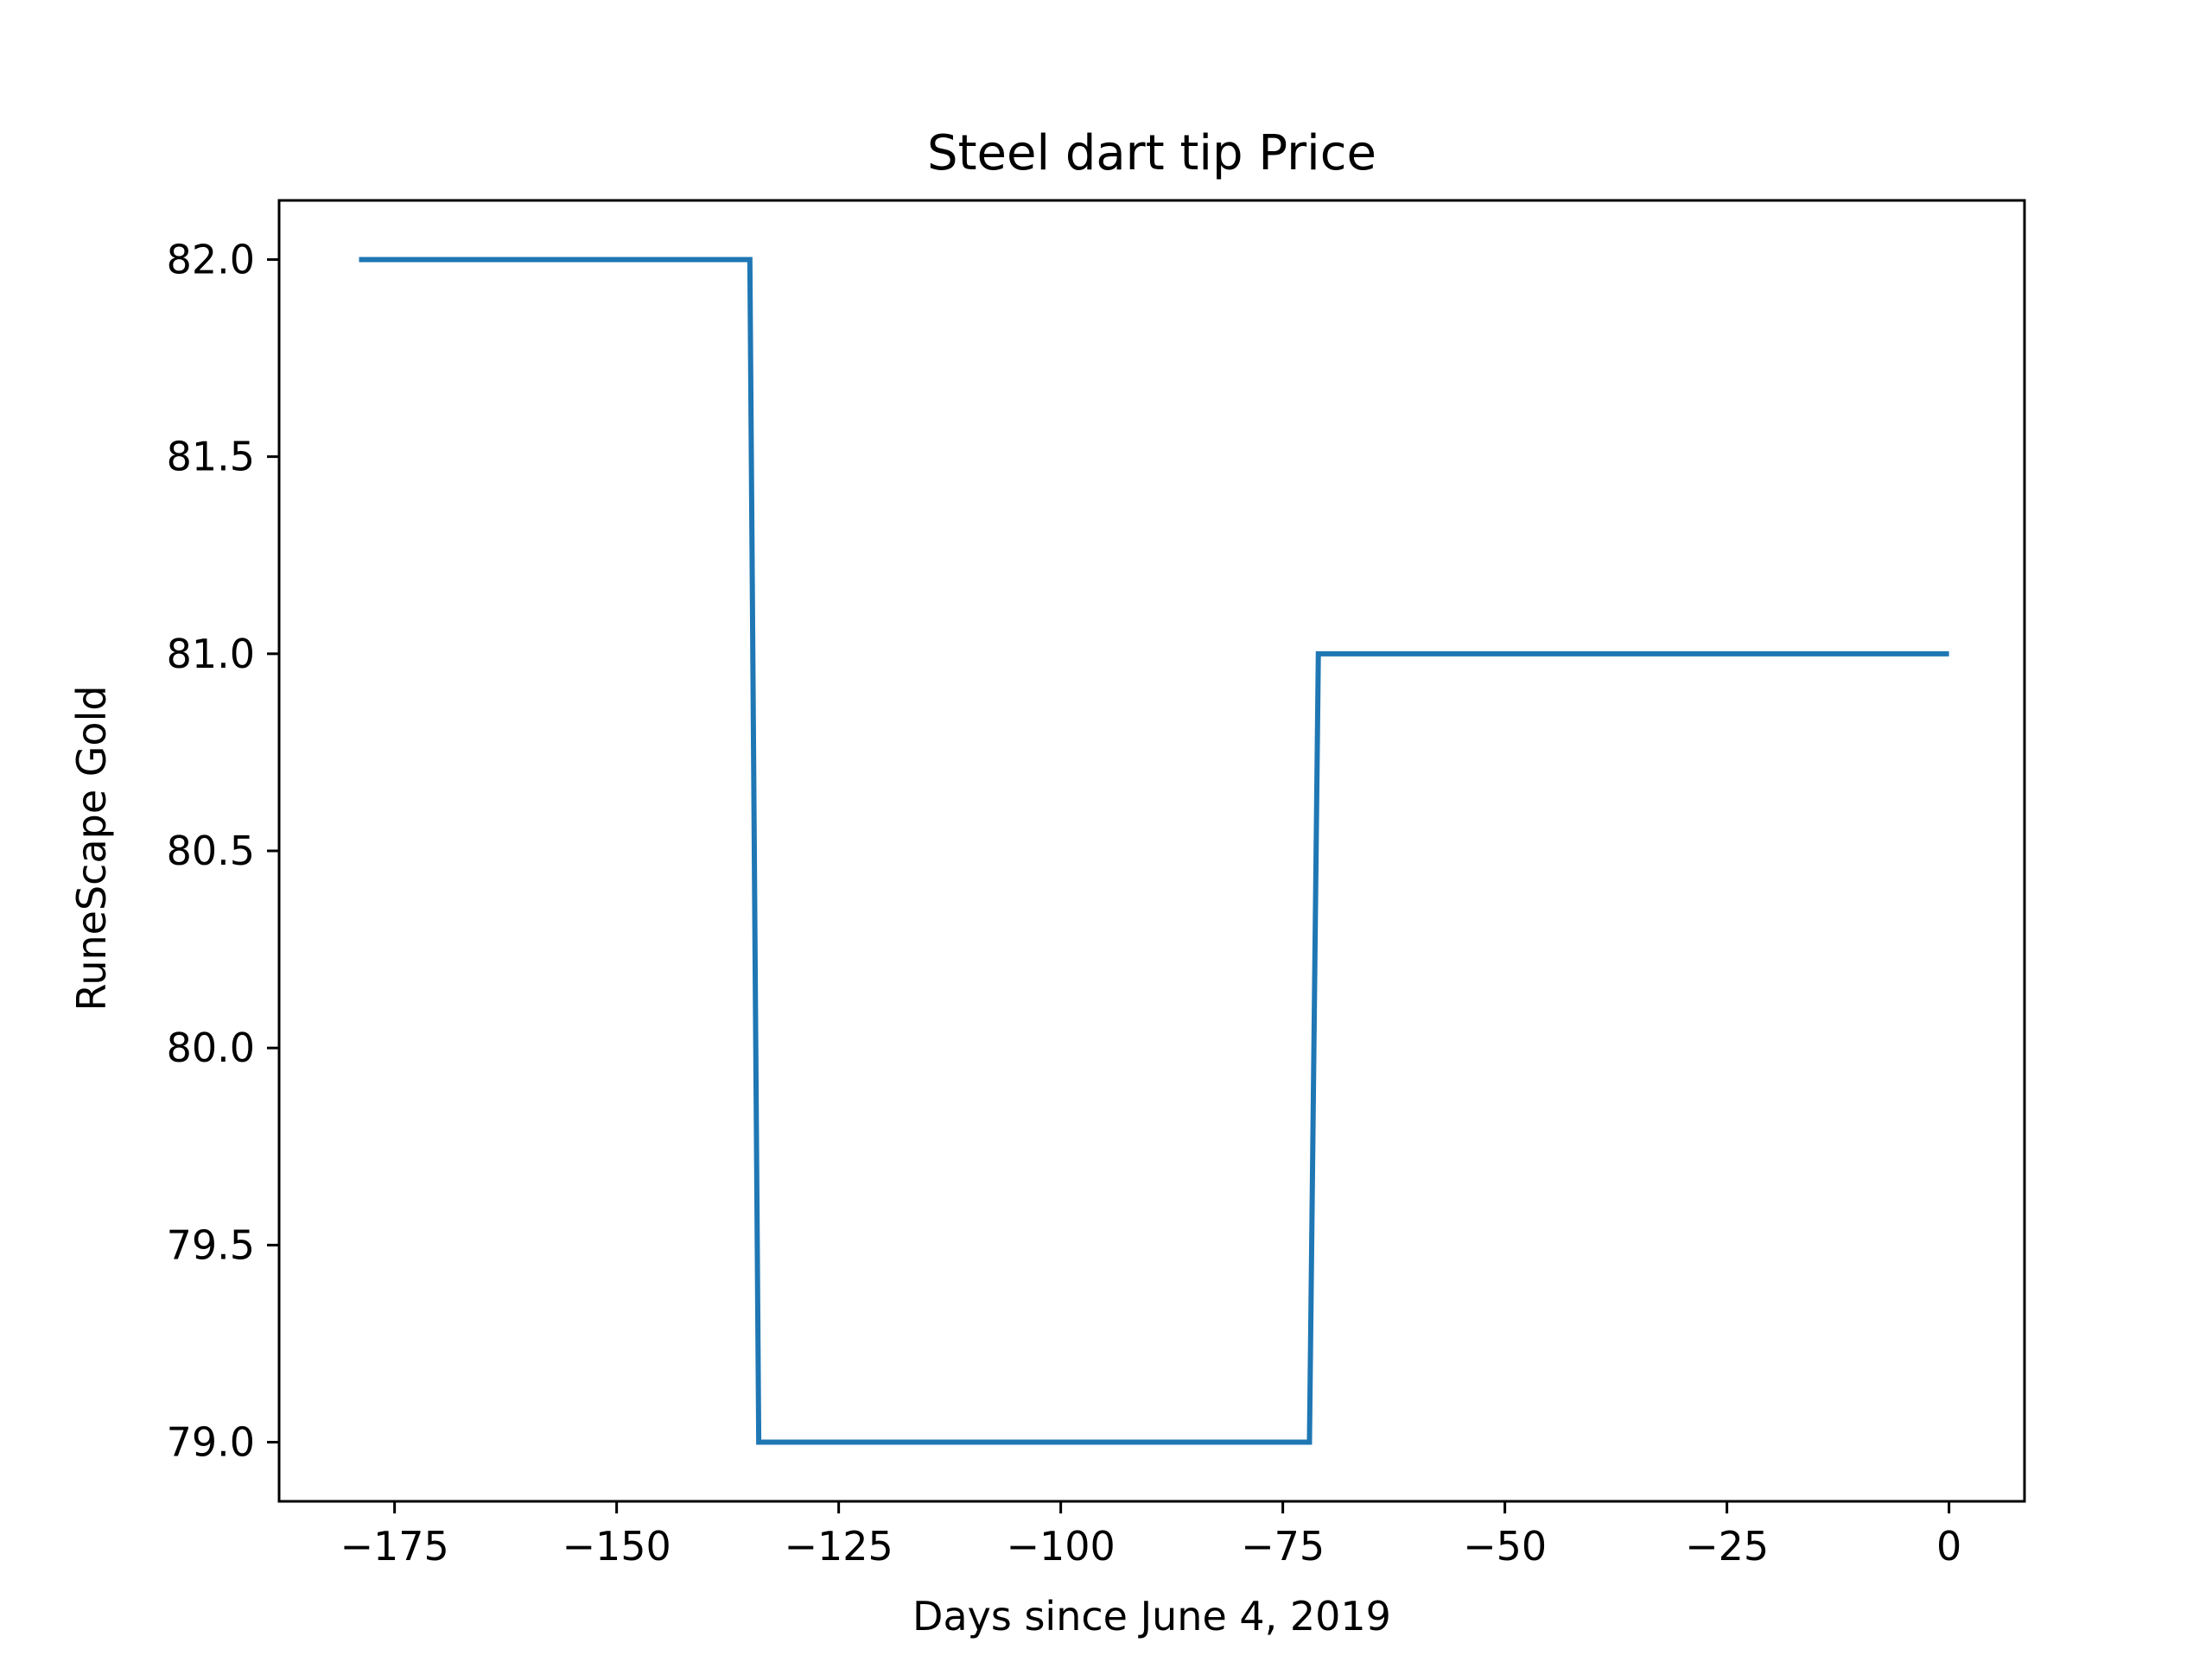 Image resolution: width=2212 pixels, height=1662 pixels. Describe the element at coordinates (1283, 1546) in the screenshot. I see `x-tick-label: −75` at that location.